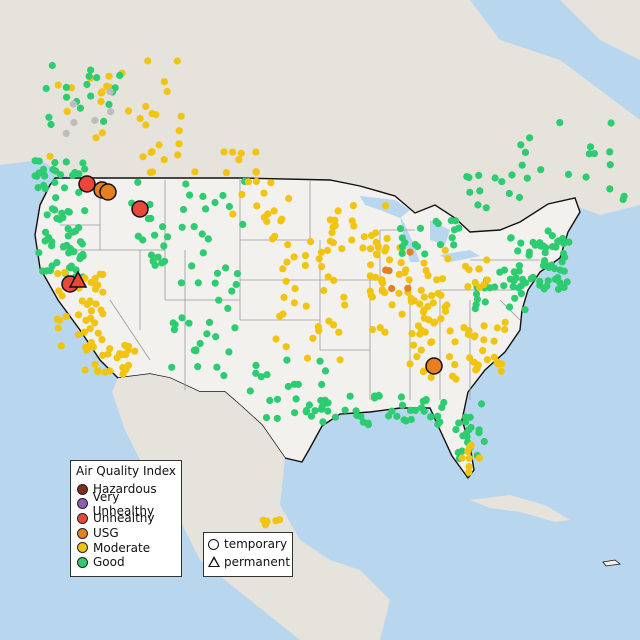 This screenshot has width=640, height=640. Describe the element at coordinates (434, 366) in the screenshot. I see `monitor-temporary-large` at that location.